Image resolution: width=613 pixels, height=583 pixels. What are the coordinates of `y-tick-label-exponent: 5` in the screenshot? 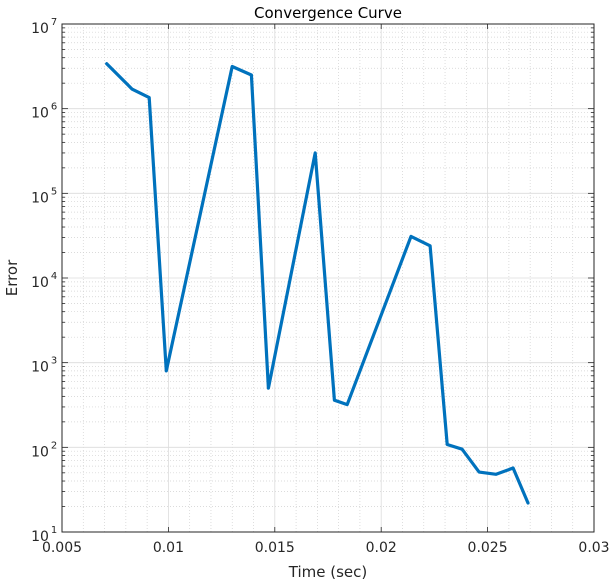 It's located at (54, 191).